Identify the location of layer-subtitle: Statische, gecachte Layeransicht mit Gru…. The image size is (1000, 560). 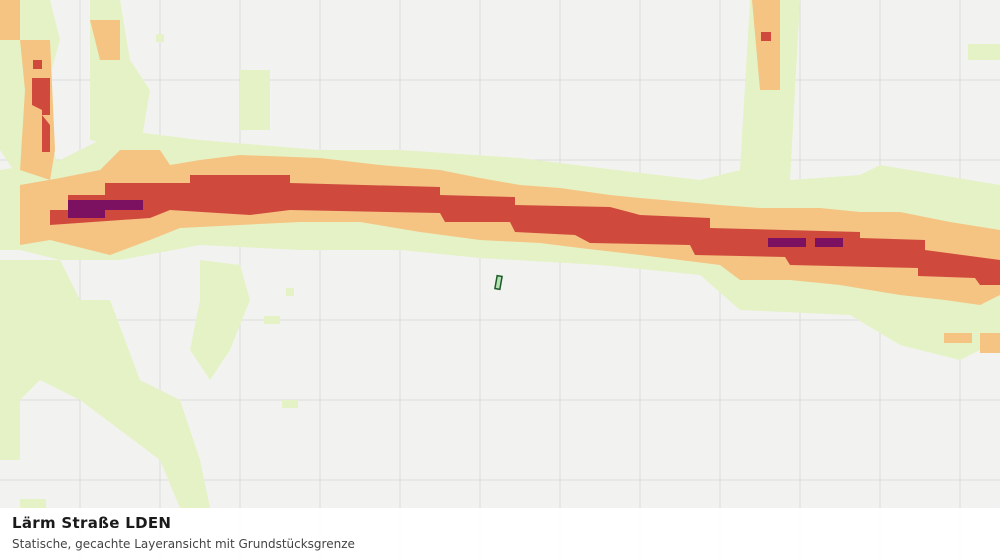
(183, 544).